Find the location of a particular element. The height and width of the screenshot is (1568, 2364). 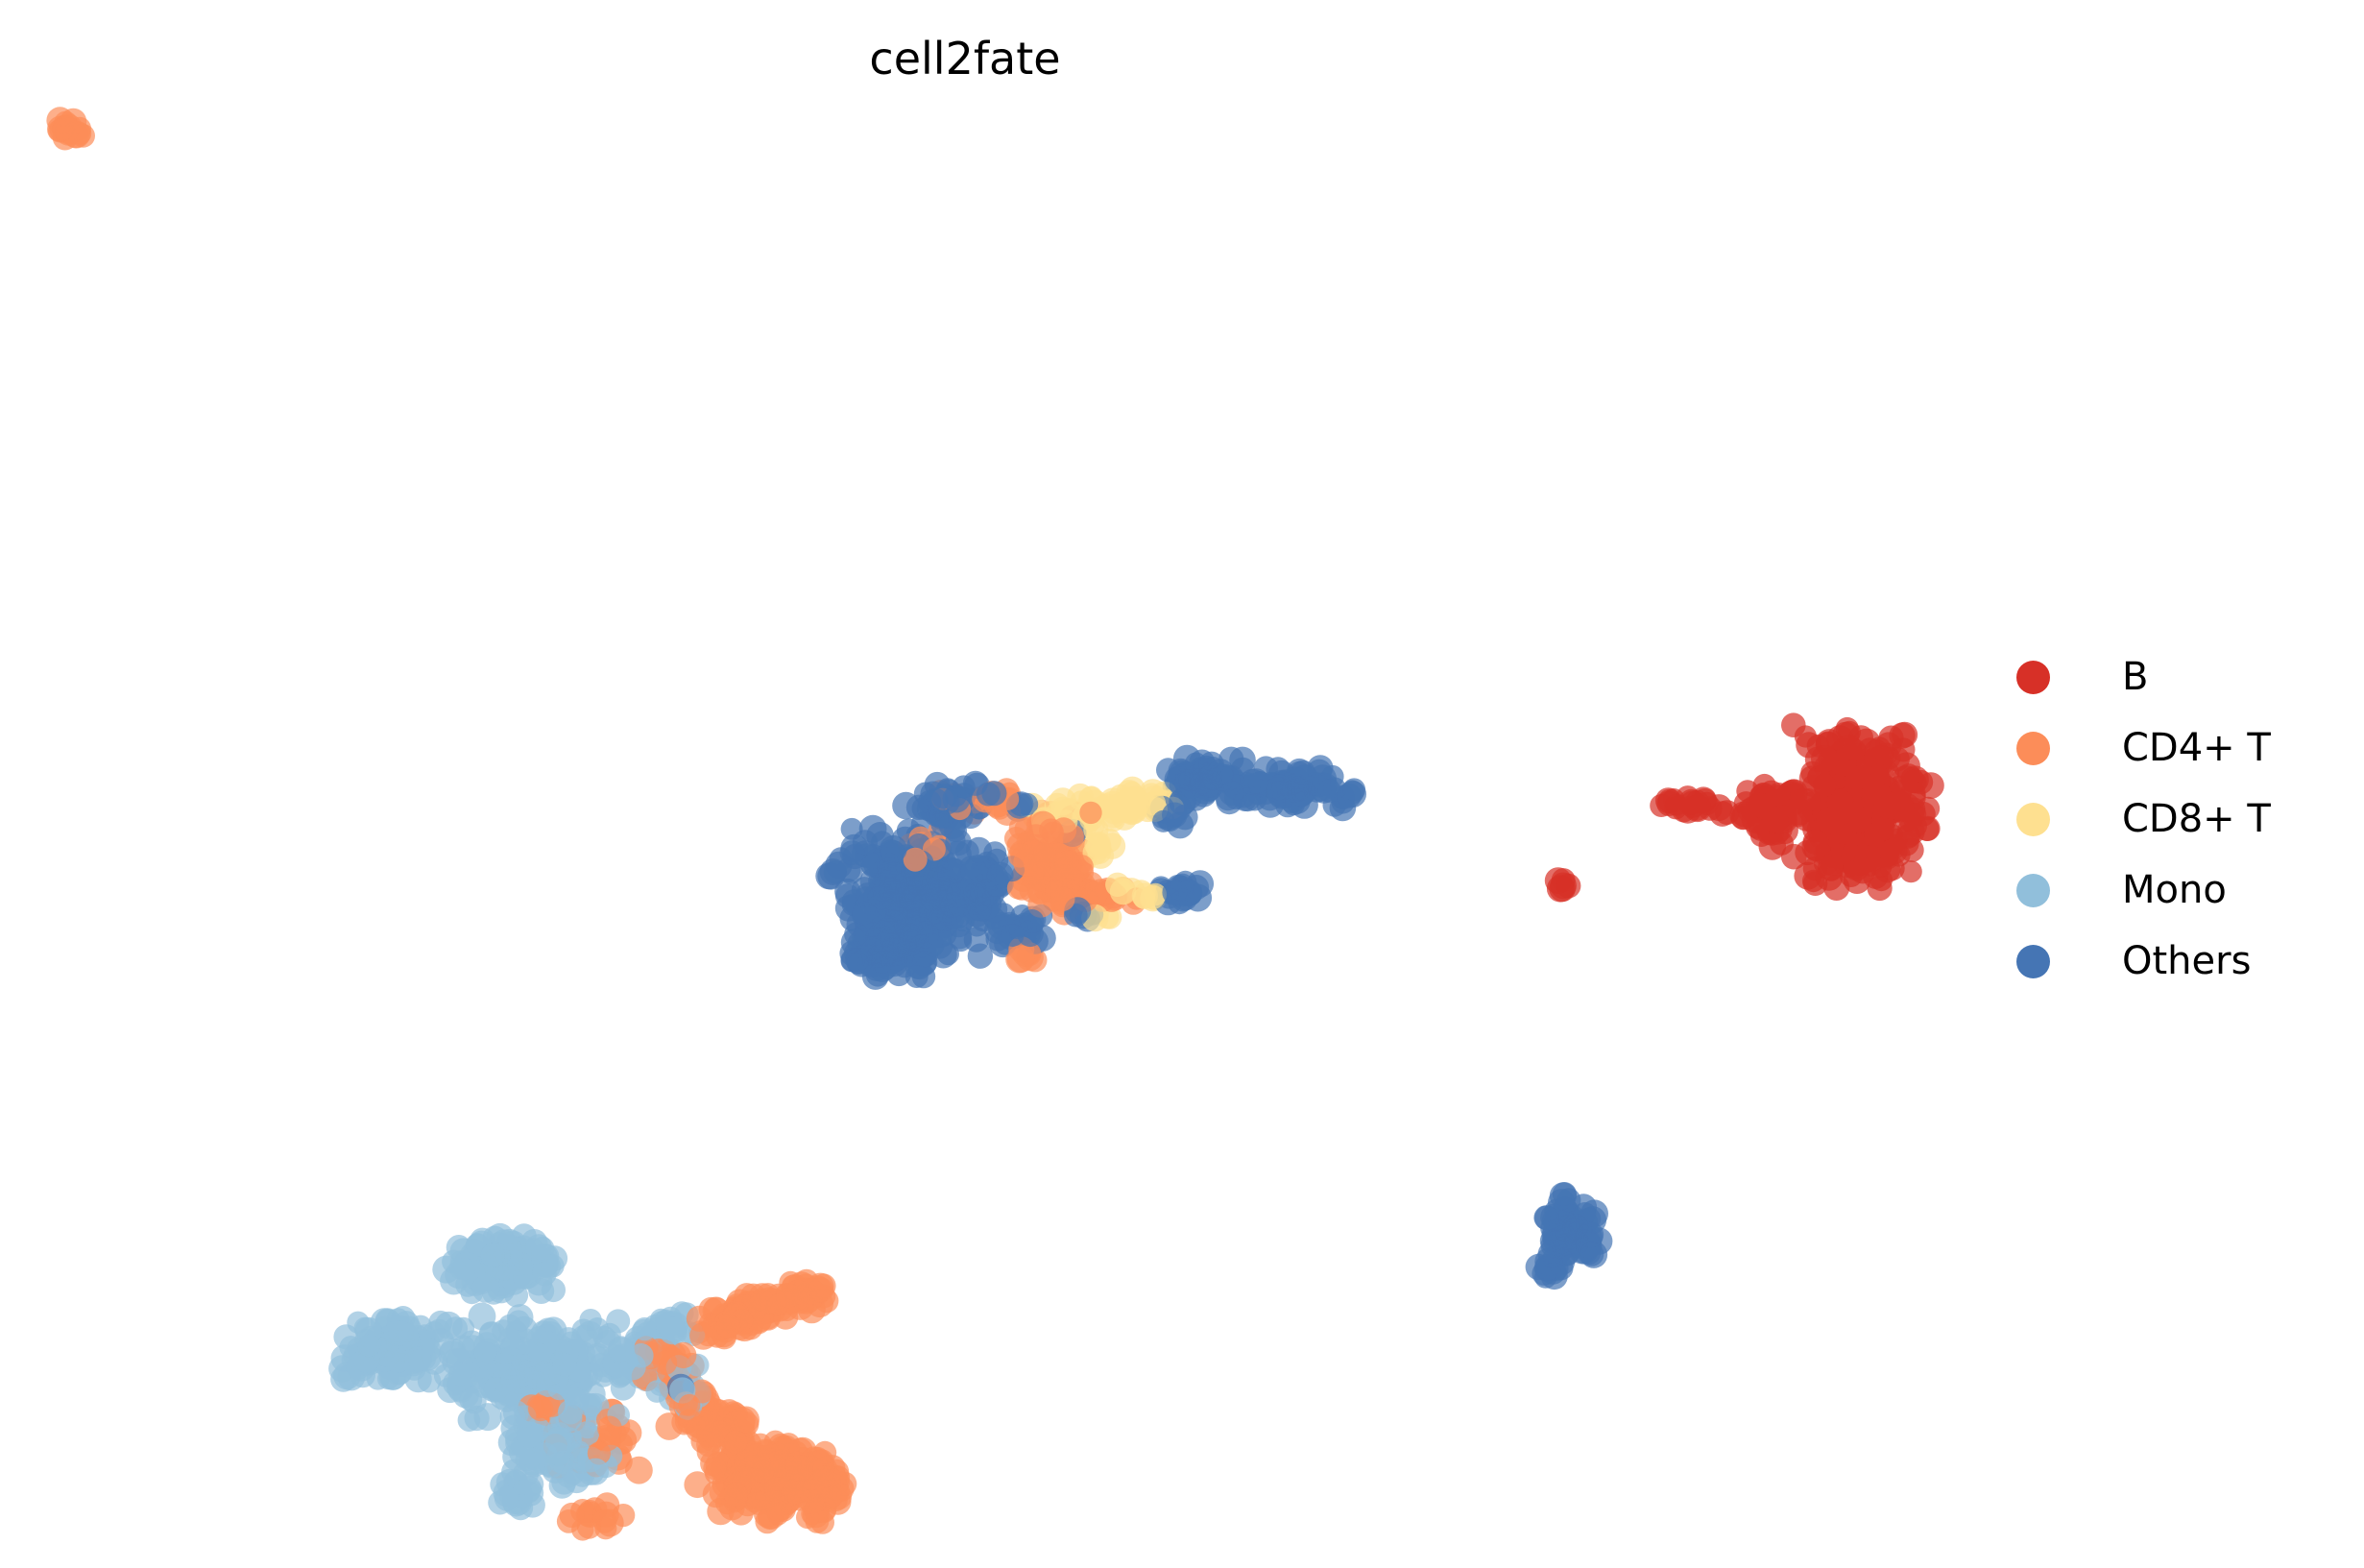

legend-marker-mono-icon is located at coordinates (2033, 890).